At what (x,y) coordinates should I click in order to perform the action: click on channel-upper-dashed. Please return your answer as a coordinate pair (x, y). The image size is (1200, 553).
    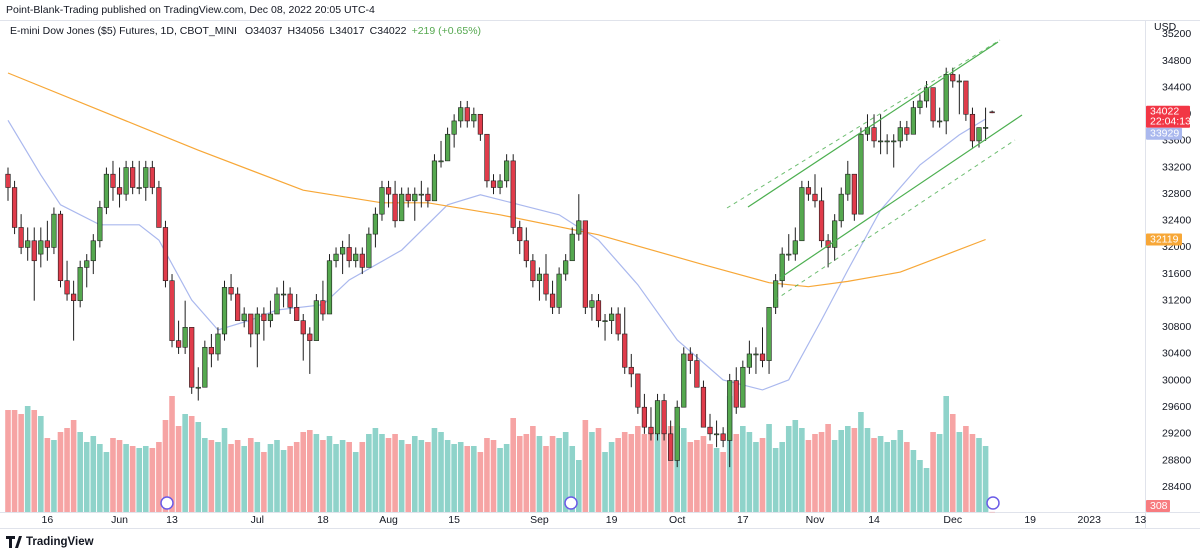
    Looking at the image, I should click on (863, 124).